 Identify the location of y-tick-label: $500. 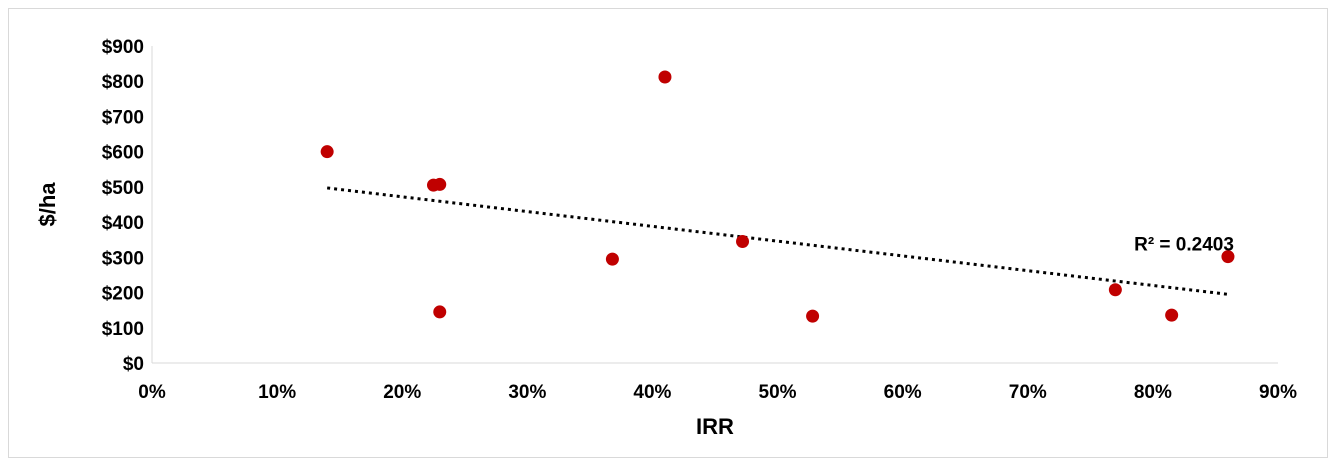
(123, 188).